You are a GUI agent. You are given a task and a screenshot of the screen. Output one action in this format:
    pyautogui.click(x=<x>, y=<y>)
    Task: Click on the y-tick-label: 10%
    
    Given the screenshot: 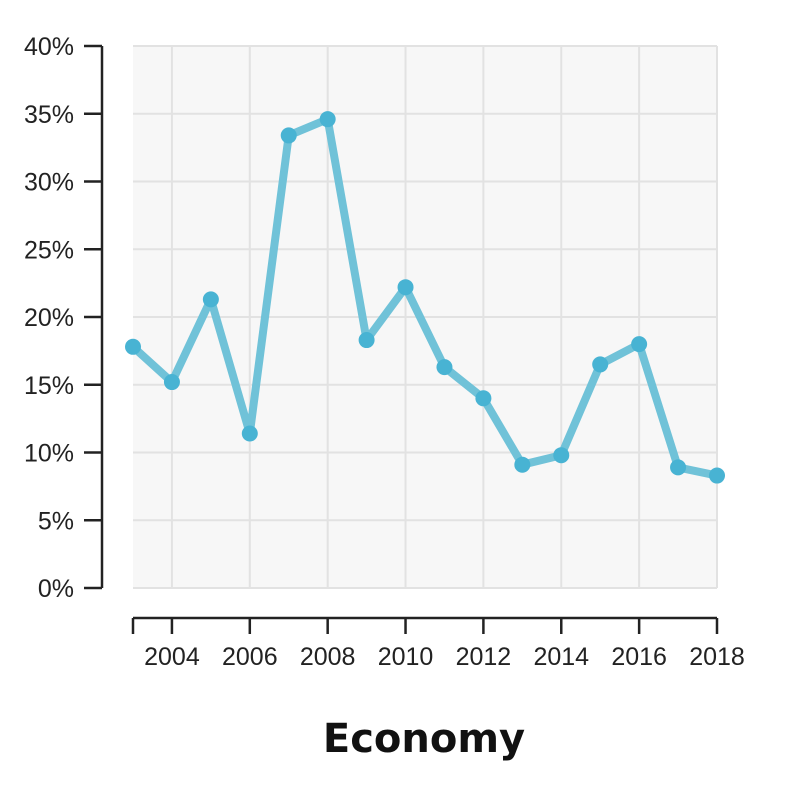 What is the action you would take?
    pyautogui.click(x=49, y=454)
    